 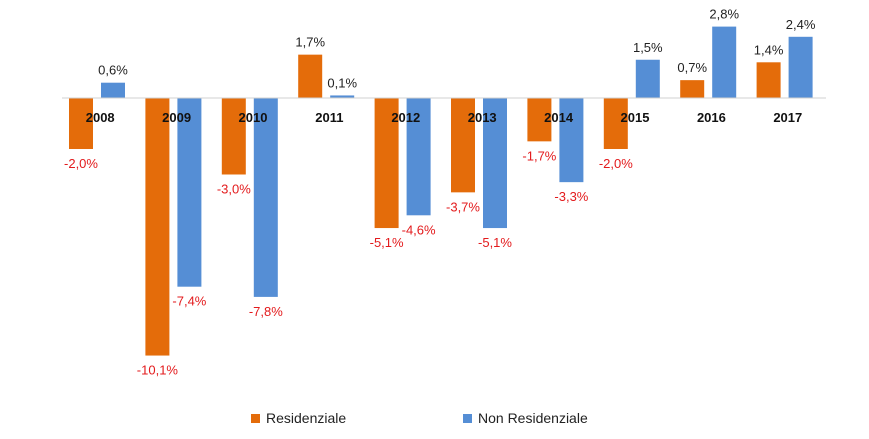 I want to click on bar-residenziale-2015, so click(x=615, y=123).